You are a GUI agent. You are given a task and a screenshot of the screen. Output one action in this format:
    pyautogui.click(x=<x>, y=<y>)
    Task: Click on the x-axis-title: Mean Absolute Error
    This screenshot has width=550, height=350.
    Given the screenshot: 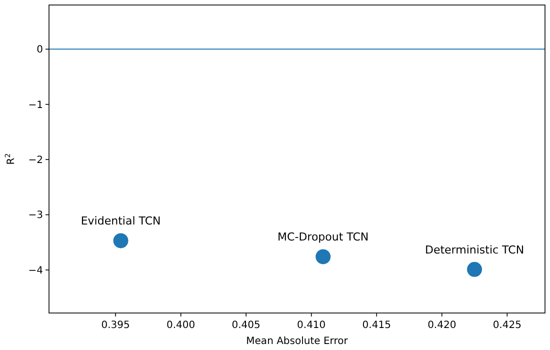 What is the action you would take?
    pyautogui.click(x=297, y=341)
    